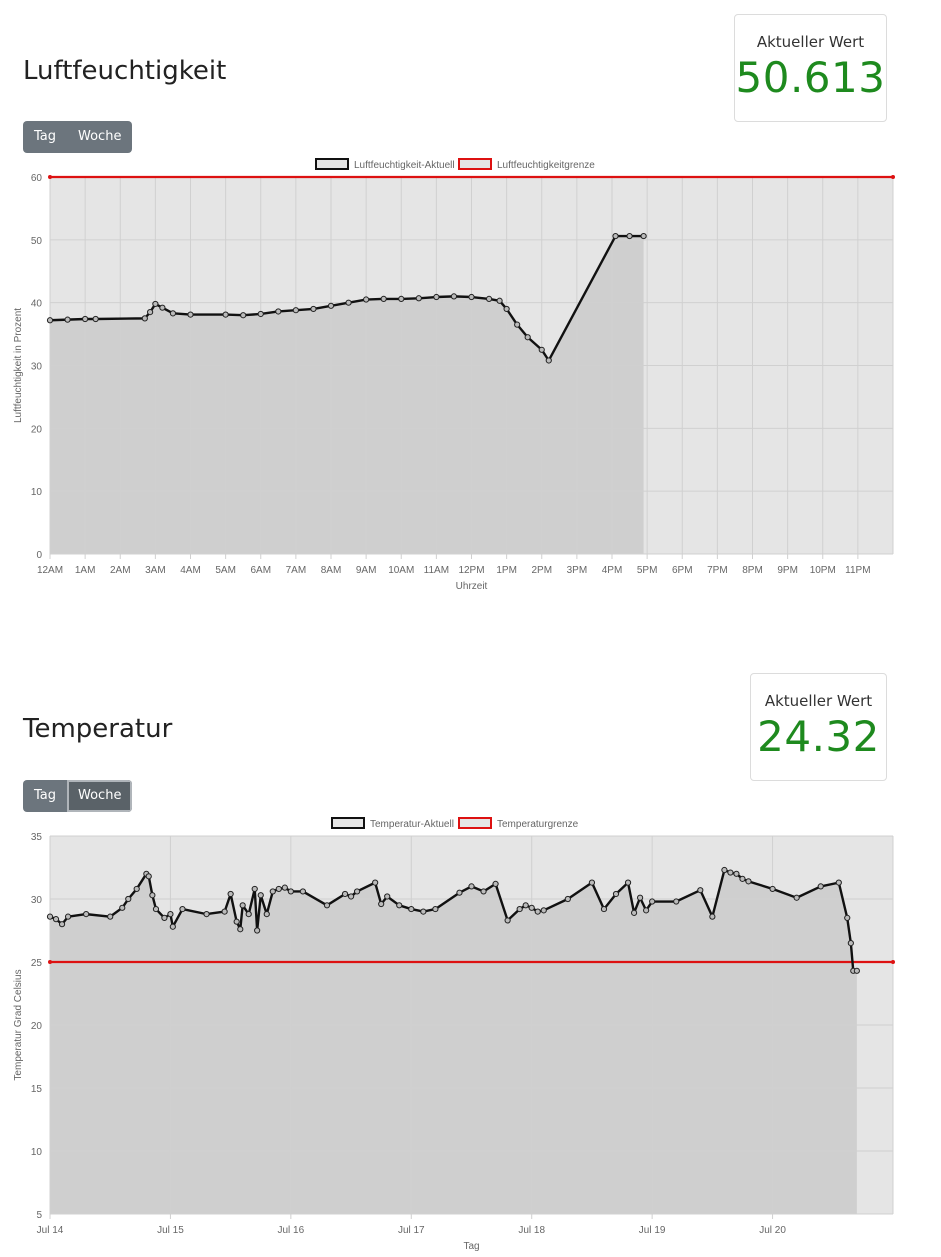 The image size is (941, 1257). What do you see at coordinates (170, 1230) in the screenshot?
I see `temperature-x-tick-label: Jul 15` at bounding box center [170, 1230].